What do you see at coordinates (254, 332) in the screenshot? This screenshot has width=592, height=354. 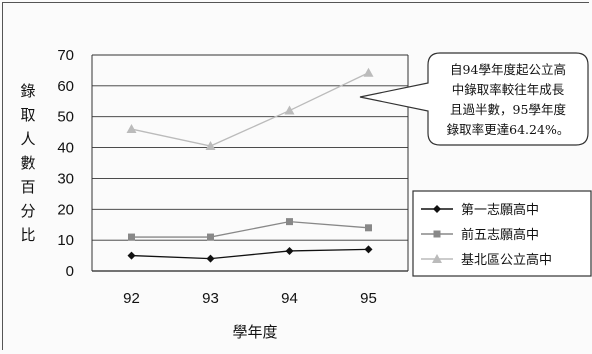 I see `x-axis-label: 學年度` at bounding box center [254, 332].